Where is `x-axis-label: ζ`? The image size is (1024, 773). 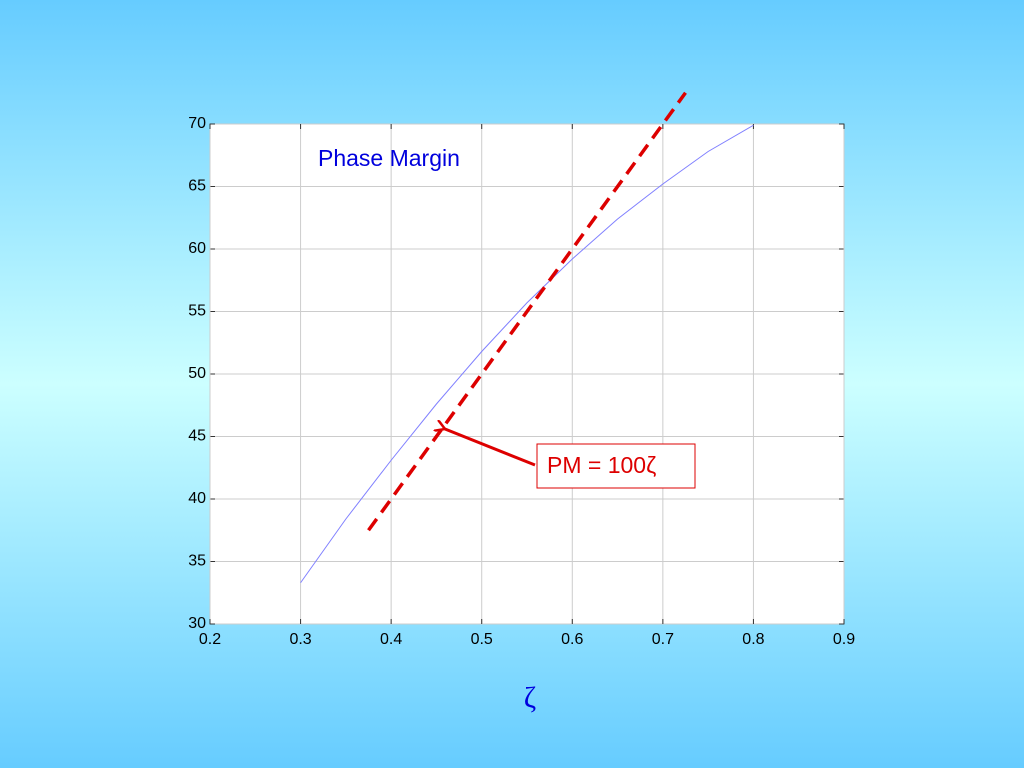 x-axis-label: ζ is located at coordinates (530, 697).